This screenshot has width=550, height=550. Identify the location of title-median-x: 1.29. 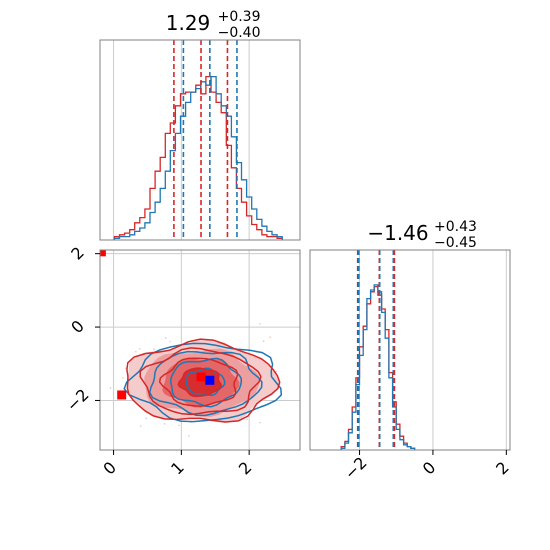
(188, 23).